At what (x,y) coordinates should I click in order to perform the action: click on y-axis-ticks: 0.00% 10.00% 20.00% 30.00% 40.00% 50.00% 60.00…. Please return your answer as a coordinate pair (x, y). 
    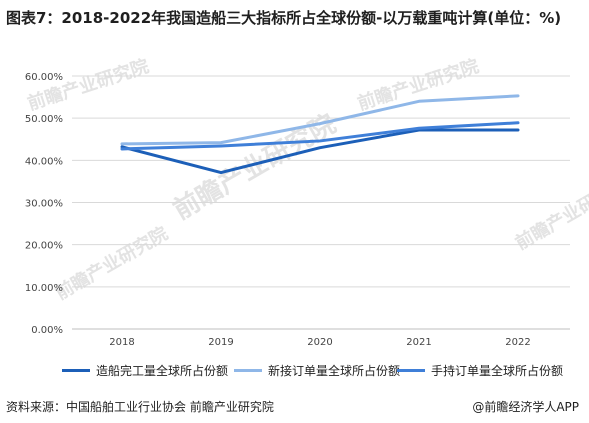
    Looking at the image, I should click on (44, 204).